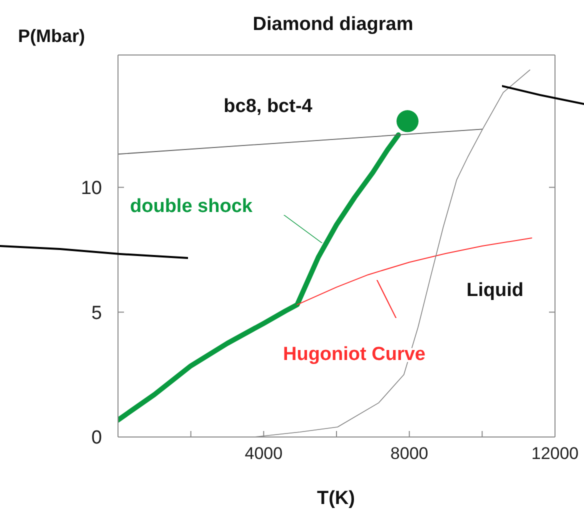  I want to click on annotation: bc8, bct-4, so click(268, 106).